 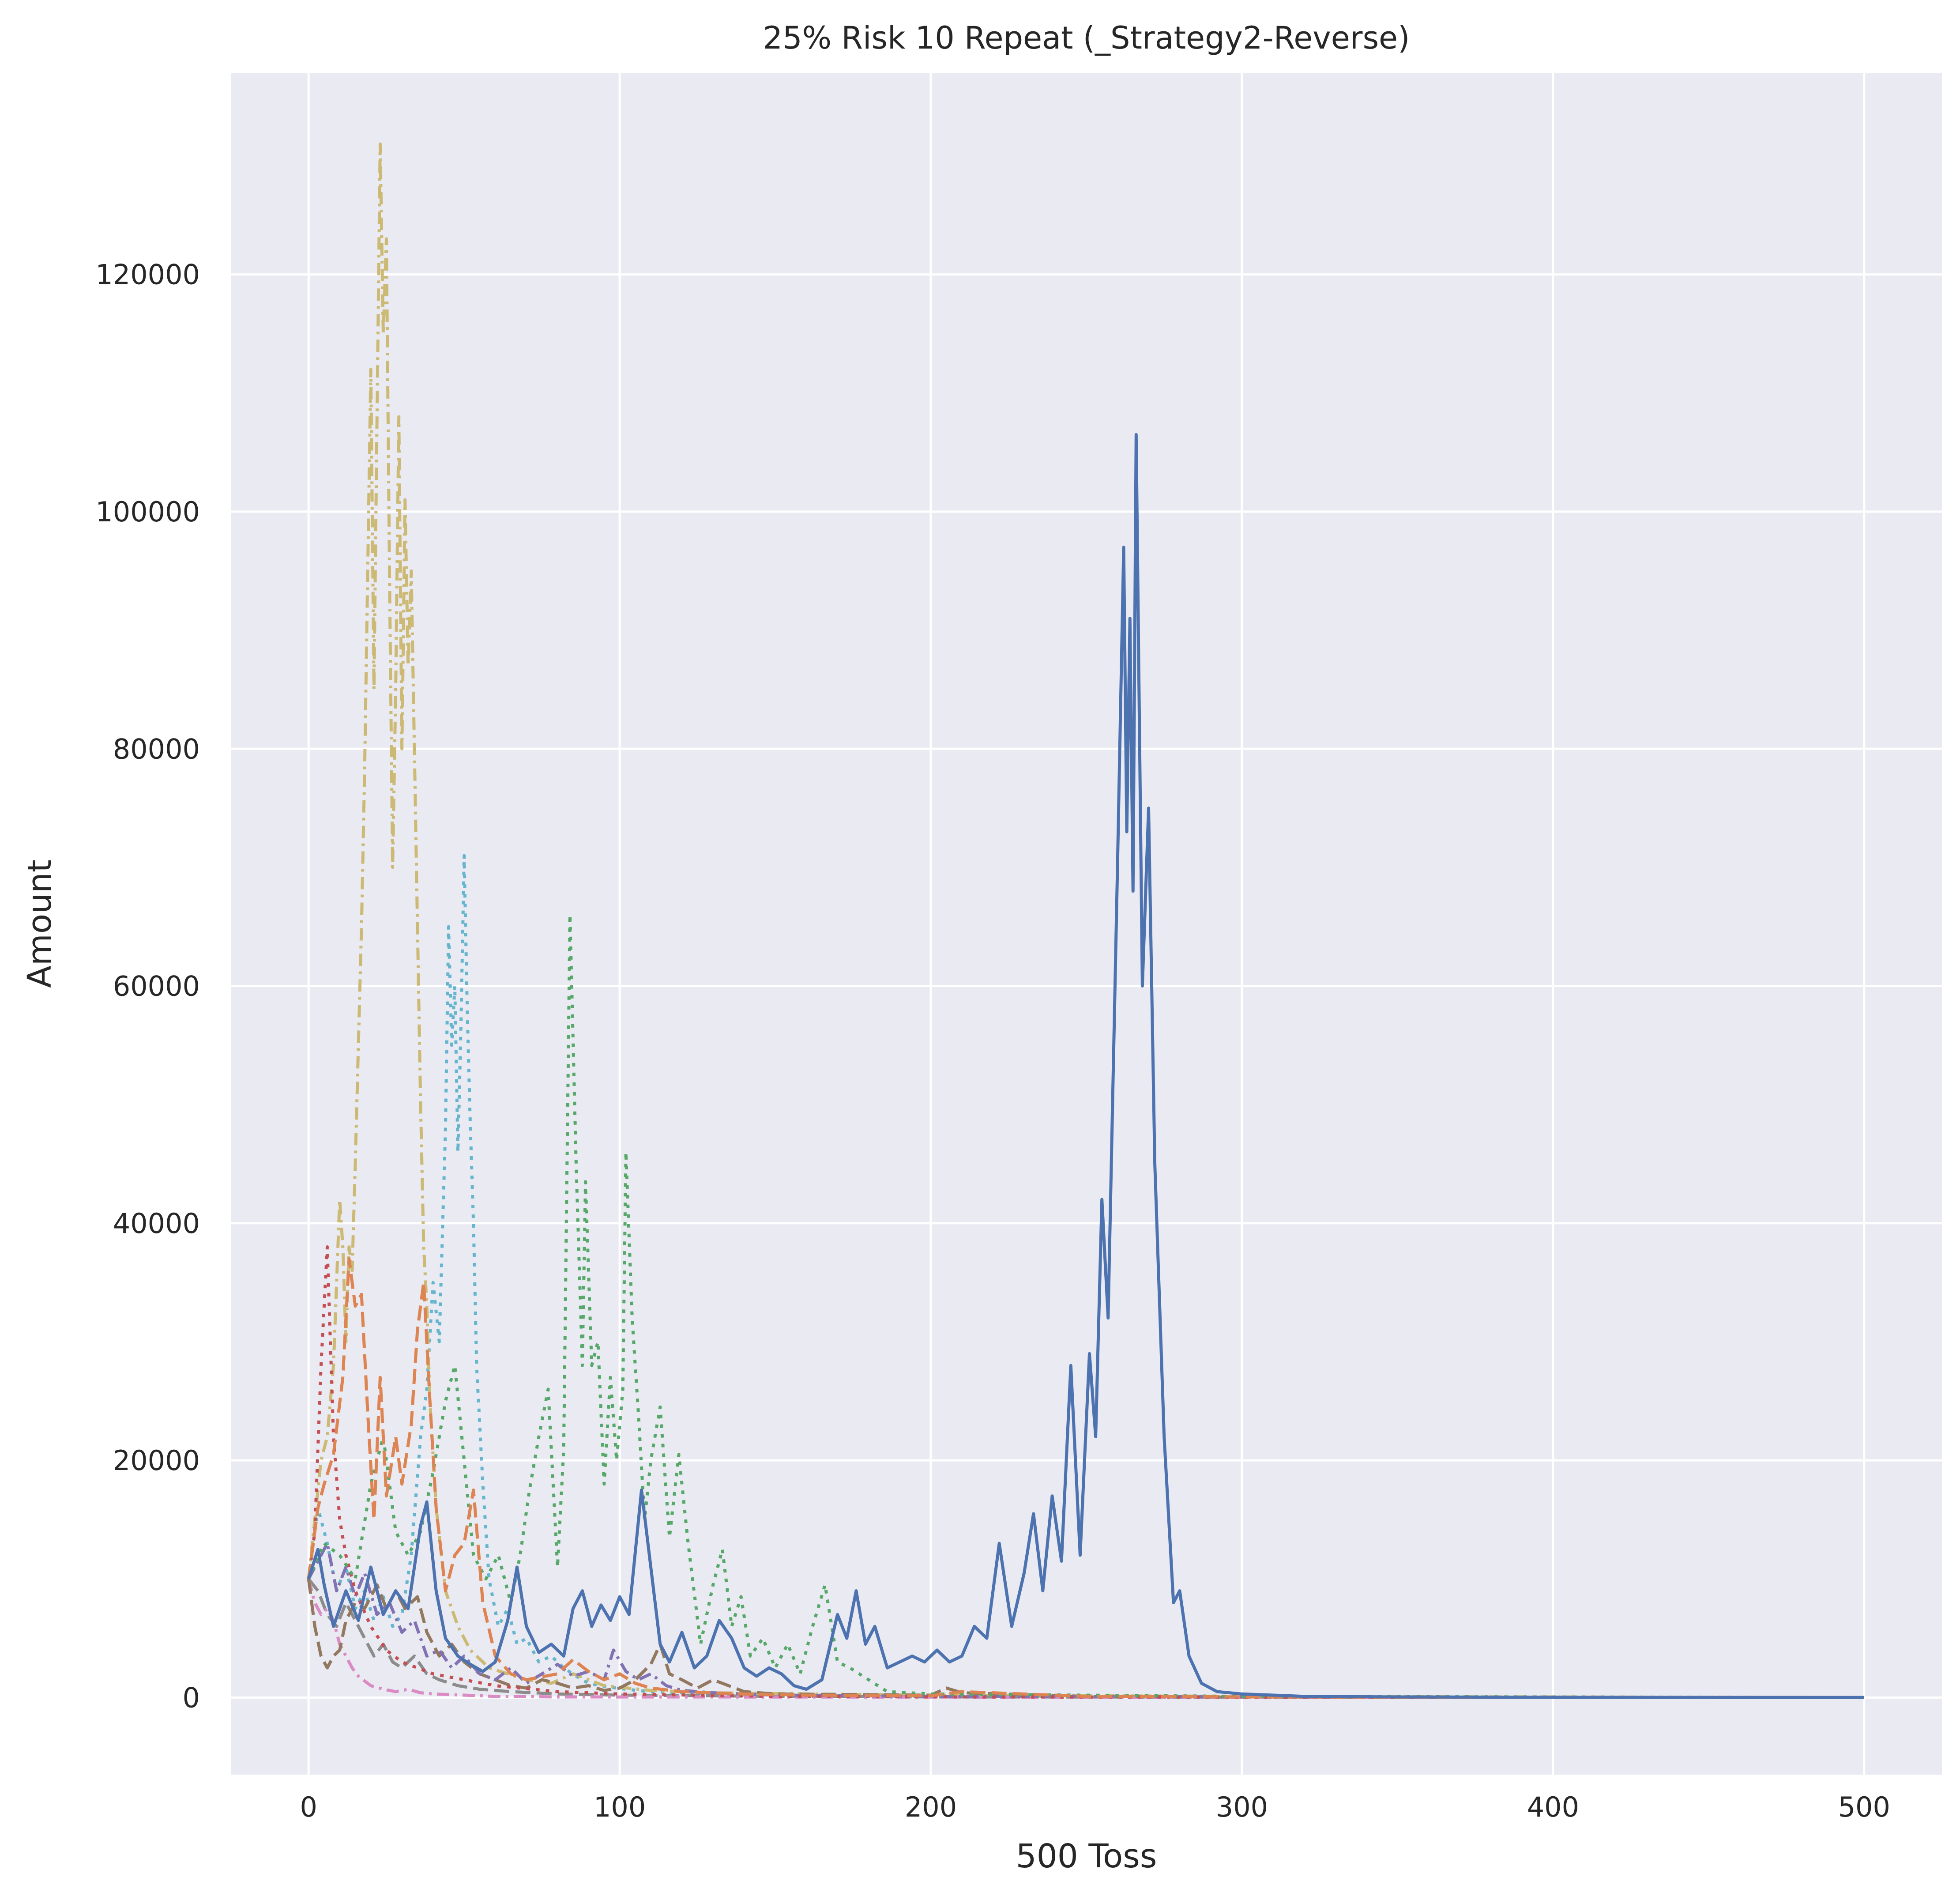 I want to click on y-tick-label: 0, so click(x=191, y=1697).